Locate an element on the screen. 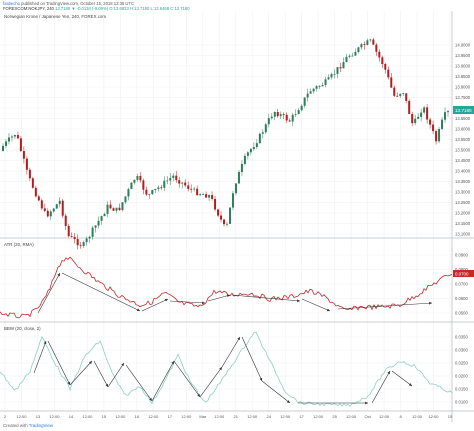 This screenshot has height=431, width=474. publisher-username: fxabecho is located at coordinates (11, 3).